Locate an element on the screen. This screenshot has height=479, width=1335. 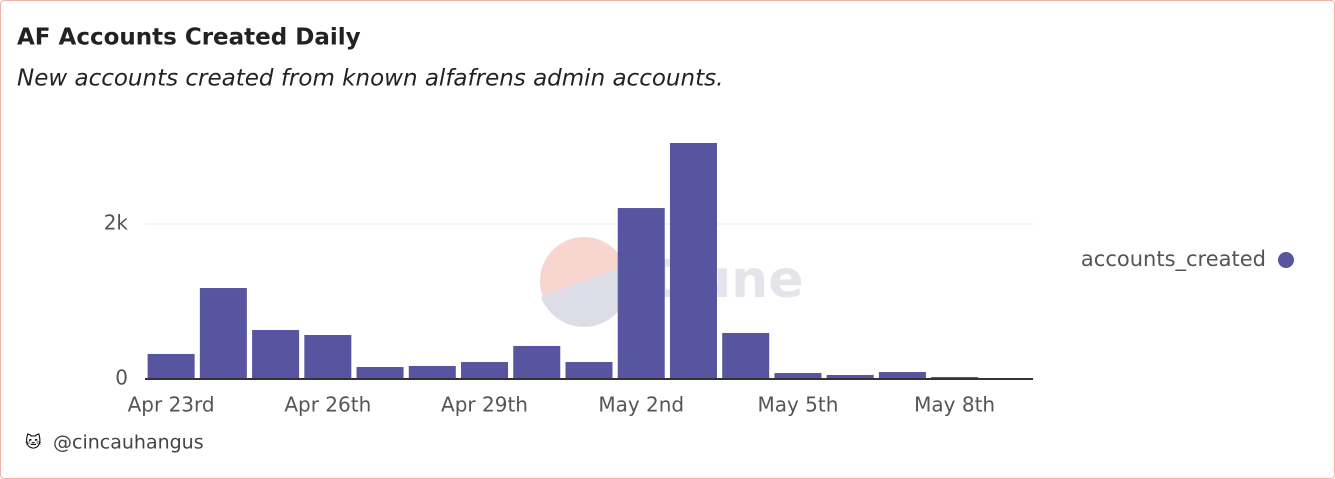
x-tick-label: May 2nd is located at coordinates (641, 405).